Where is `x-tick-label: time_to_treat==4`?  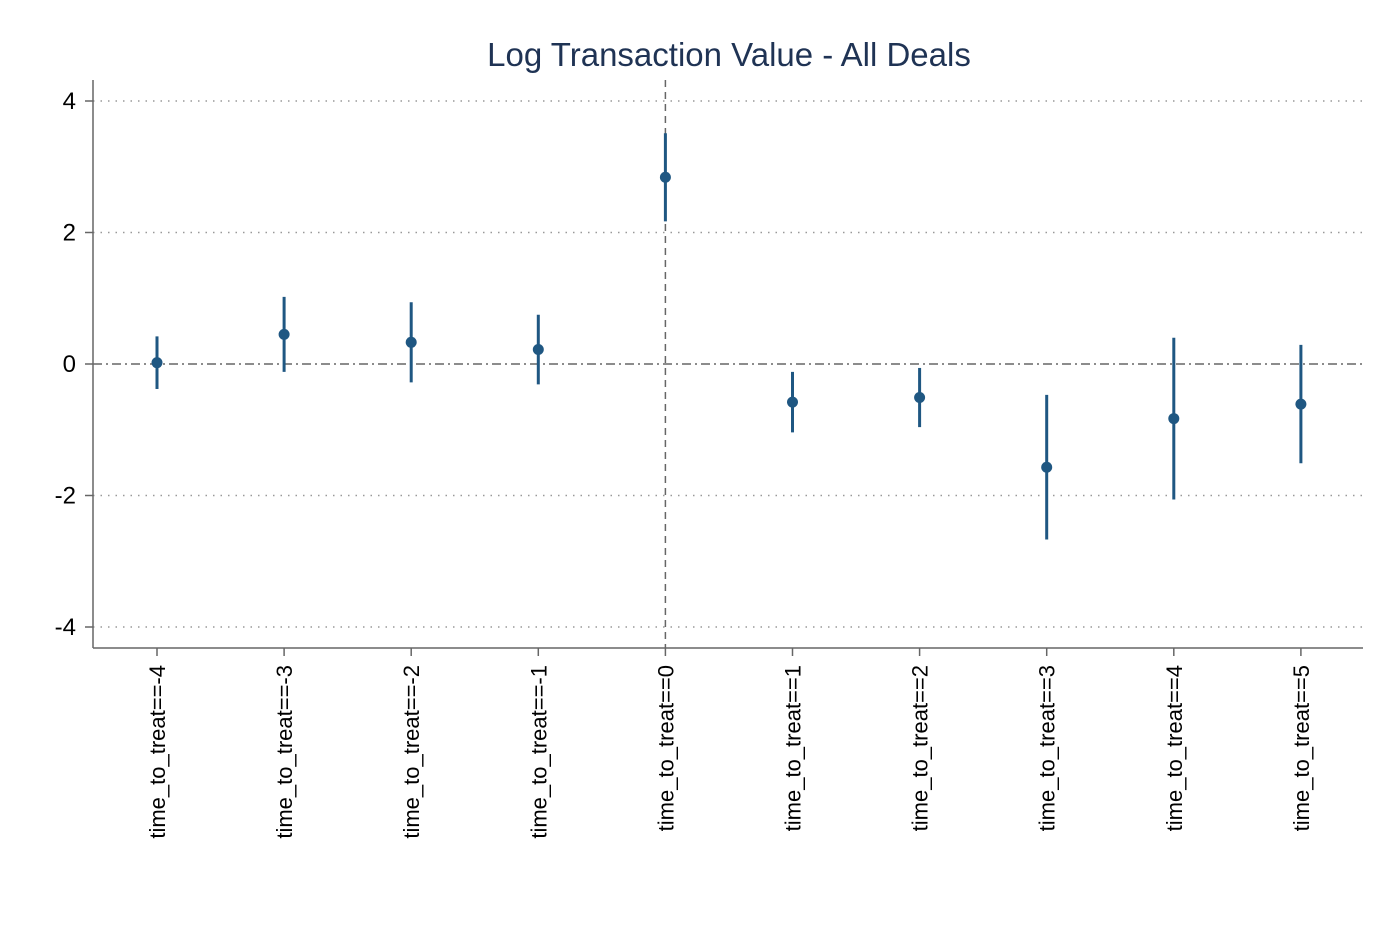
x-tick-label: time_to_treat==4 is located at coordinates (1174, 748).